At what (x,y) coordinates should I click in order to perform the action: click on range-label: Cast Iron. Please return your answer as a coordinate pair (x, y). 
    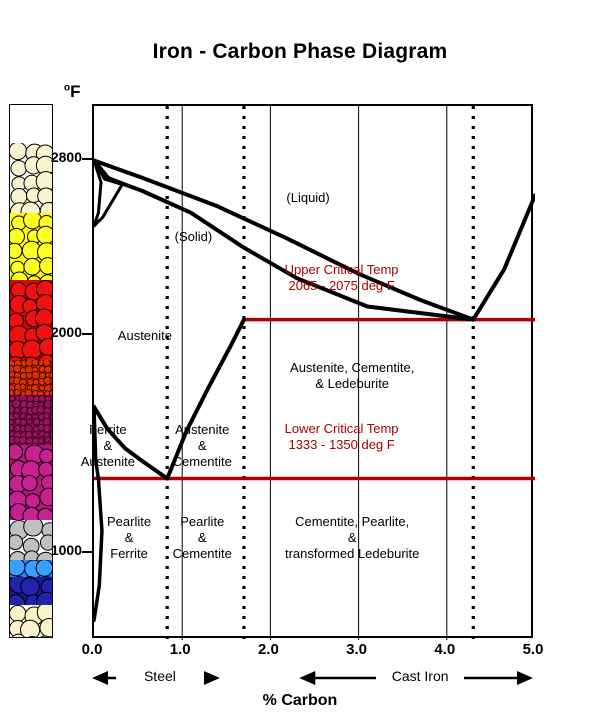
    Looking at the image, I should click on (420, 676).